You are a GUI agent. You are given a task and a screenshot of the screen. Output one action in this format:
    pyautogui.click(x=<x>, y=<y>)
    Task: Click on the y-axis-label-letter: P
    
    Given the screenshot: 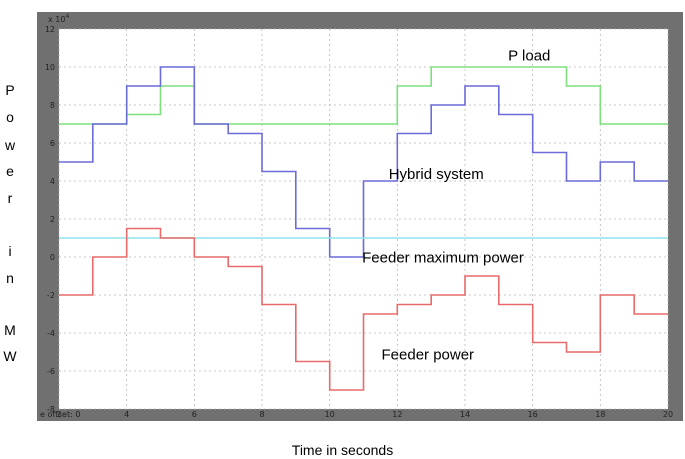 What is the action you would take?
    pyautogui.click(x=10, y=90)
    